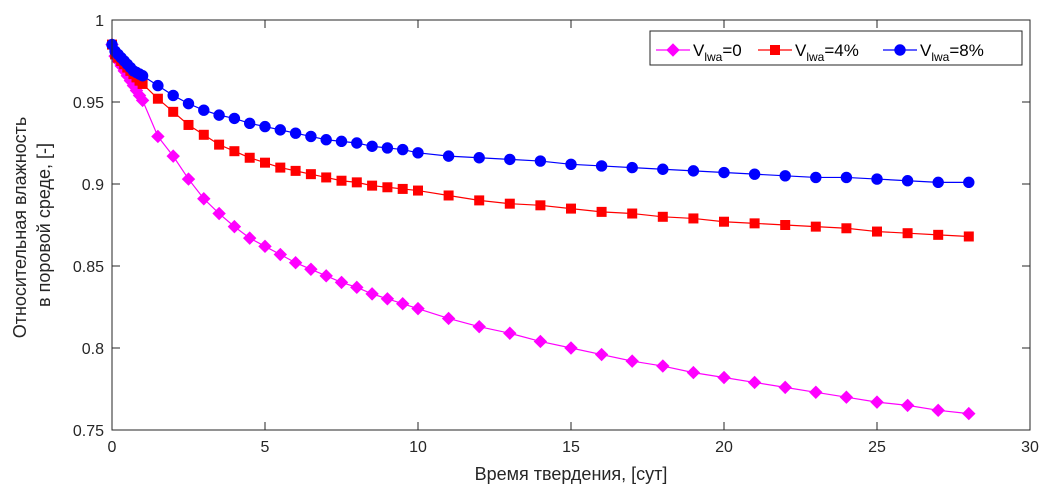 The height and width of the screenshot is (488, 1045). What do you see at coordinates (88, 431) in the screenshot?
I see `y-tick-label: 0.75` at bounding box center [88, 431].